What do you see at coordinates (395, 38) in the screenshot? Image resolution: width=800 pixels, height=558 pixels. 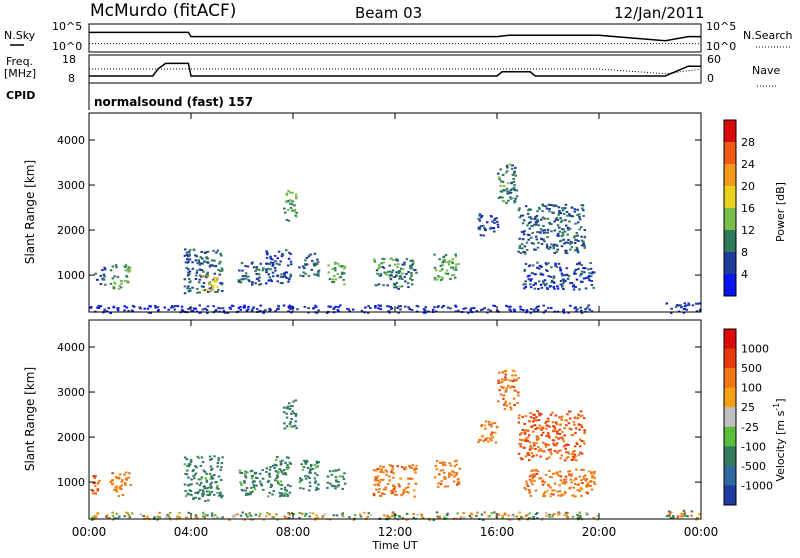 I see `nsky-traces` at bounding box center [395, 38].